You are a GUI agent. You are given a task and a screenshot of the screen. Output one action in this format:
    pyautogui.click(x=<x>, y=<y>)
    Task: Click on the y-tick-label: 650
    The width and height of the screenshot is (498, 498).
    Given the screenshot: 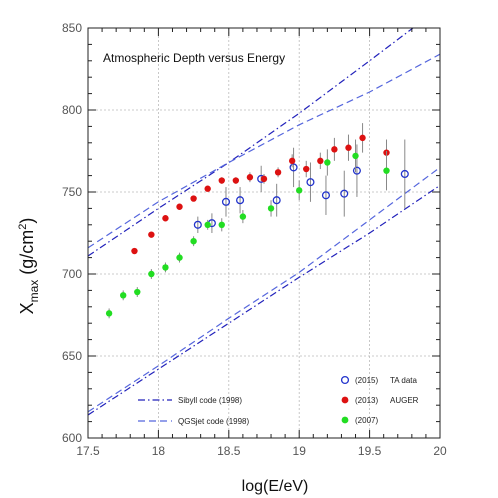 What is the action you would take?
    pyautogui.click(x=72, y=356)
    